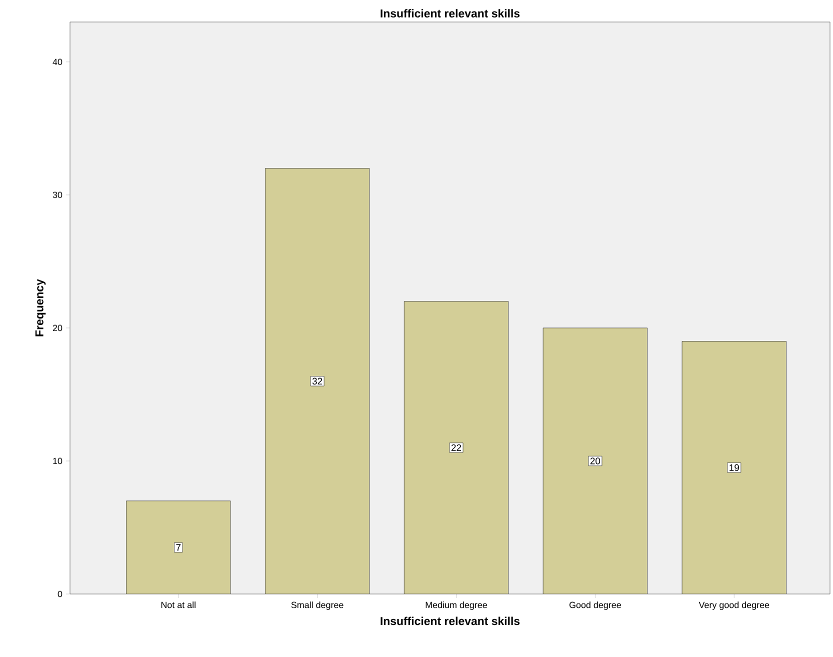 This screenshot has height=657, width=833. I want to click on data-label: 20, so click(595, 461).